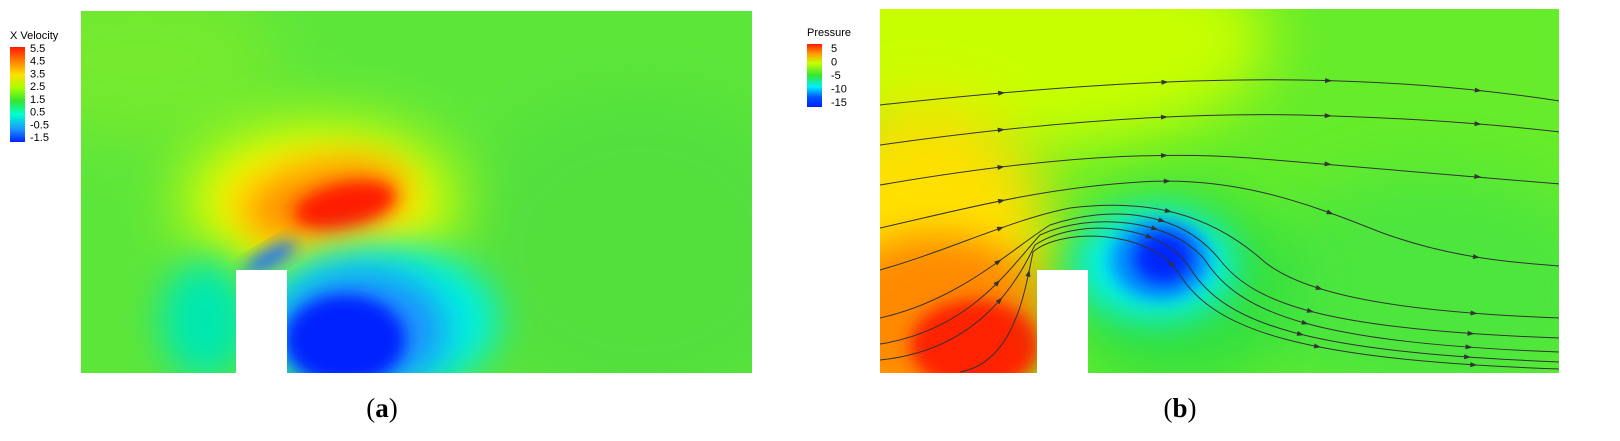 The width and height of the screenshot is (1620, 441). I want to click on colorbar-tick-label: 4.5, so click(37, 62).